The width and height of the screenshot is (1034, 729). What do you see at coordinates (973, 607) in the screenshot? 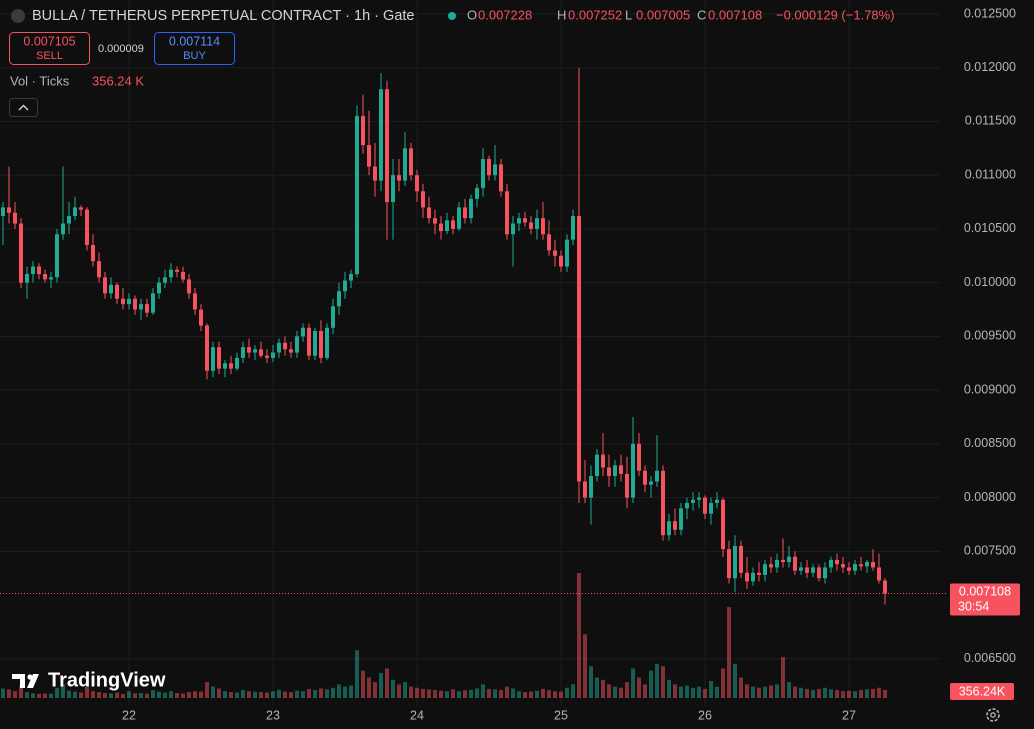
I see `price-tag-countdown: 30:54` at bounding box center [973, 607].